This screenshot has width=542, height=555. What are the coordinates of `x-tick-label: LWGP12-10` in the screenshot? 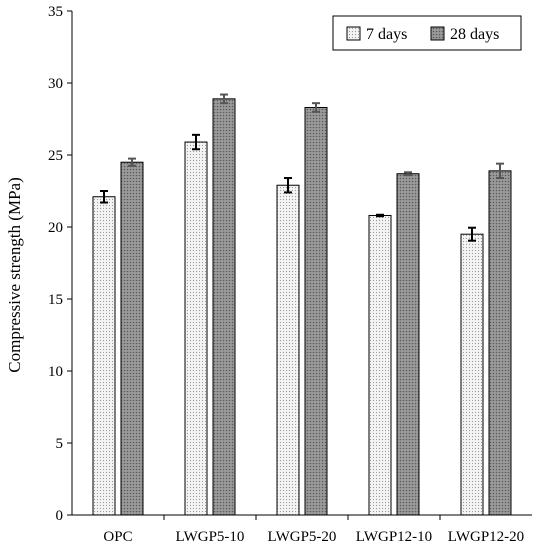 It's located at (394, 537).